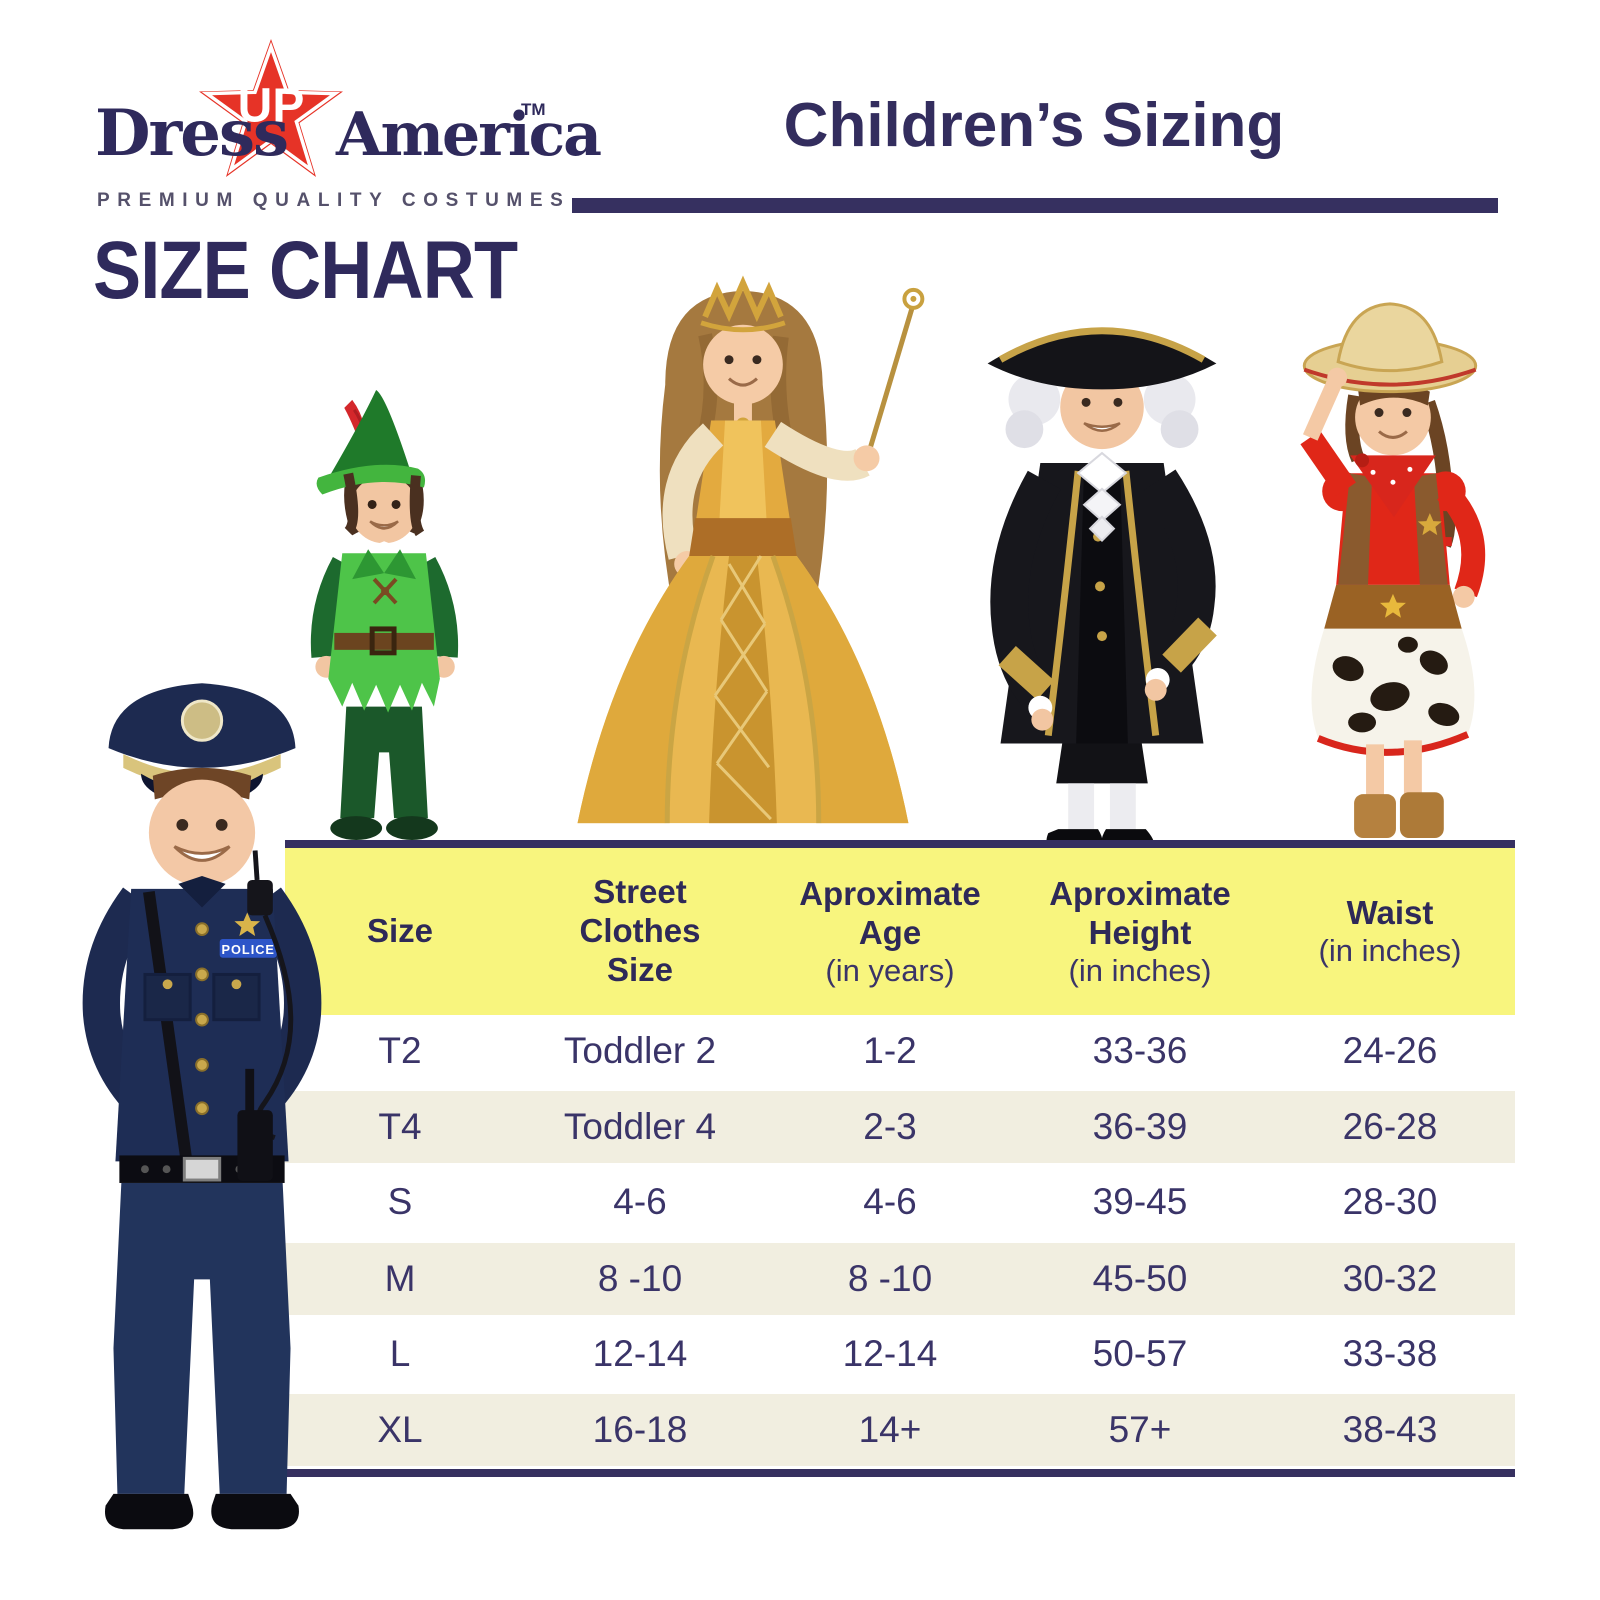  I want to click on table-row-t2: T2 Toddler 2 1-2 33-36 24-26, so click(900, 1051).